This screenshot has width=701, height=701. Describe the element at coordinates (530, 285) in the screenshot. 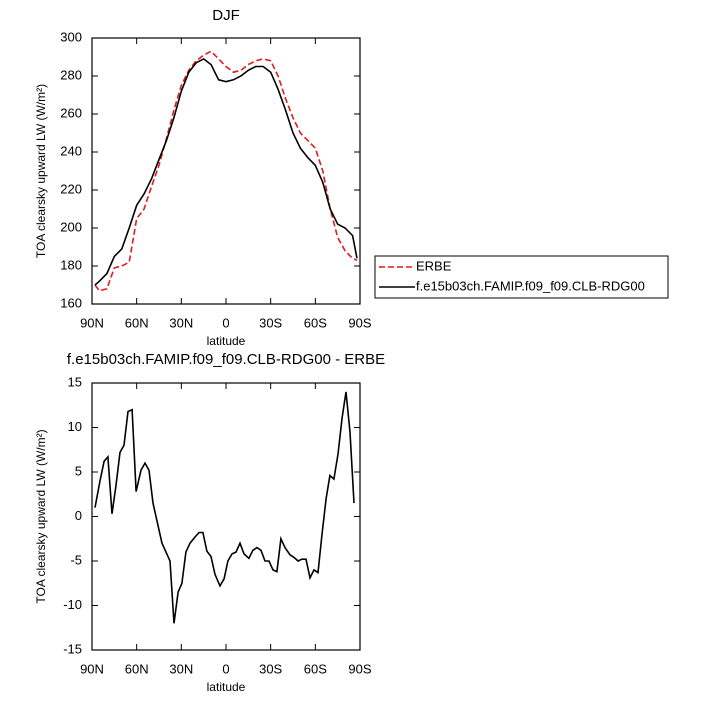

I see `legend-label: f.e15b03ch.FAMIP.f09_f09.CLB-RDG00` at that location.